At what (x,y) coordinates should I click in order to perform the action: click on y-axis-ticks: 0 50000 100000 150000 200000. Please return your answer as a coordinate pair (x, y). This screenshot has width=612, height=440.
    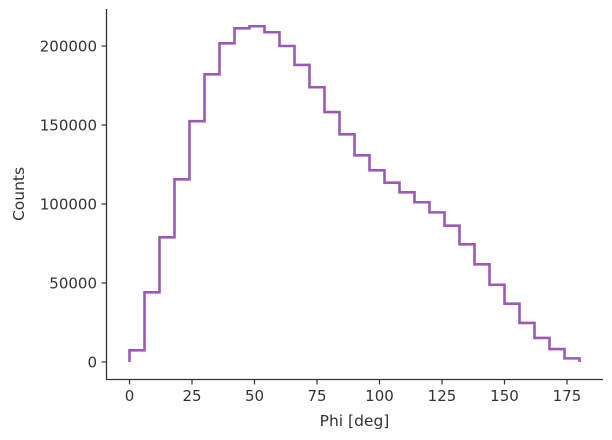
    Looking at the image, I should click on (73, 205).